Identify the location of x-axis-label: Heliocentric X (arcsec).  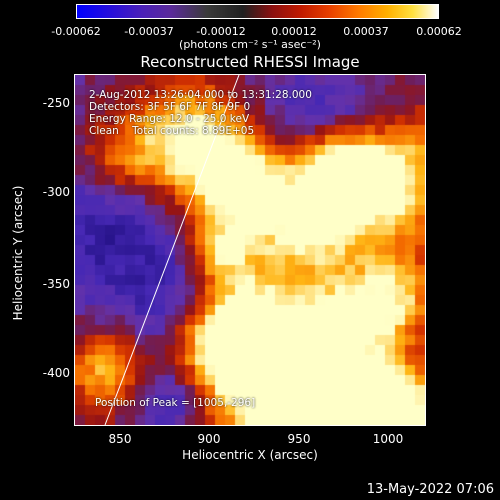
(250, 455).